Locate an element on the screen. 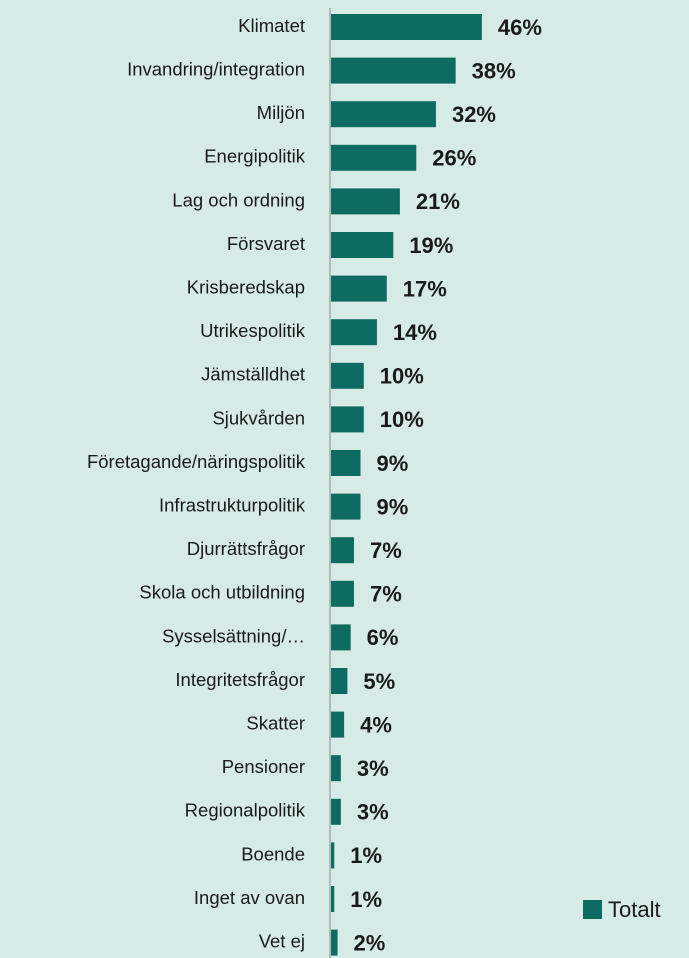  y-tick-label: Infrastrukturpolitik is located at coordinates (232, 504).